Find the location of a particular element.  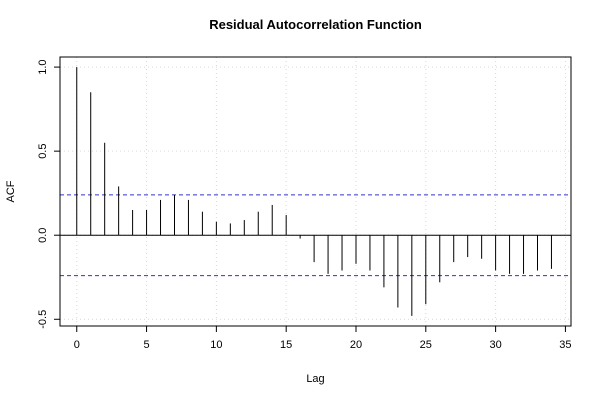

x-axis-label: Lag is located at coordinates (315, 379).